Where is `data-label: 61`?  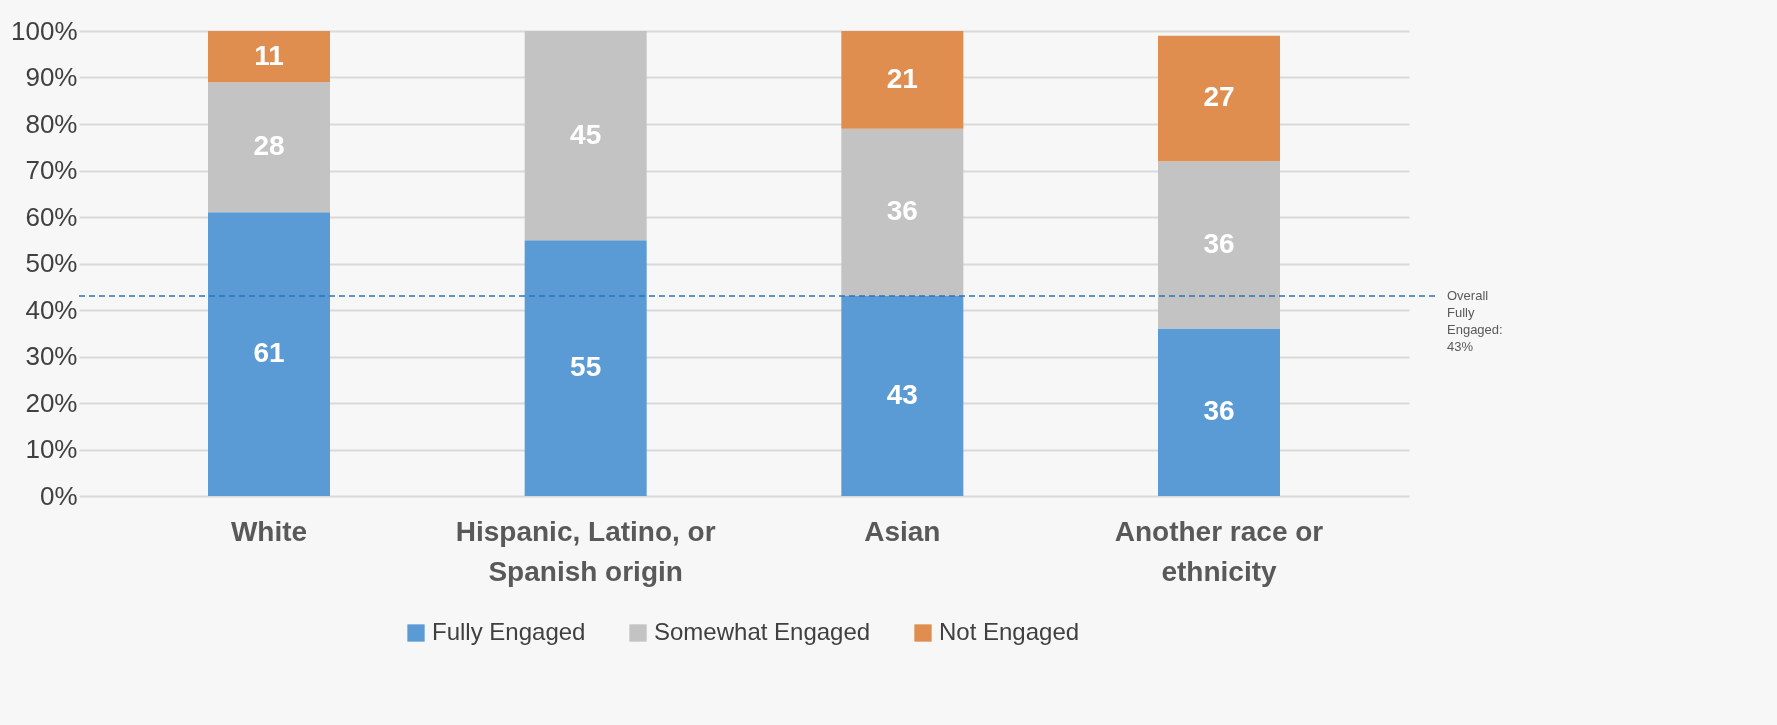 data-label: 61 is located at coordinates (269, 353).